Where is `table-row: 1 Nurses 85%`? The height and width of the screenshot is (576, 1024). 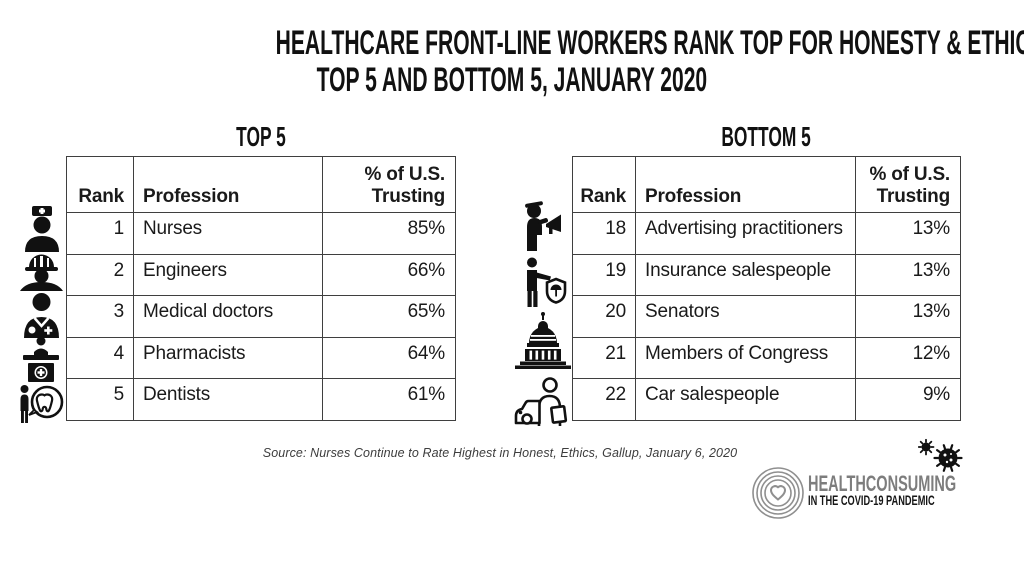
table-row: 1 Nurses 85% is located at coordinates (261, 233).